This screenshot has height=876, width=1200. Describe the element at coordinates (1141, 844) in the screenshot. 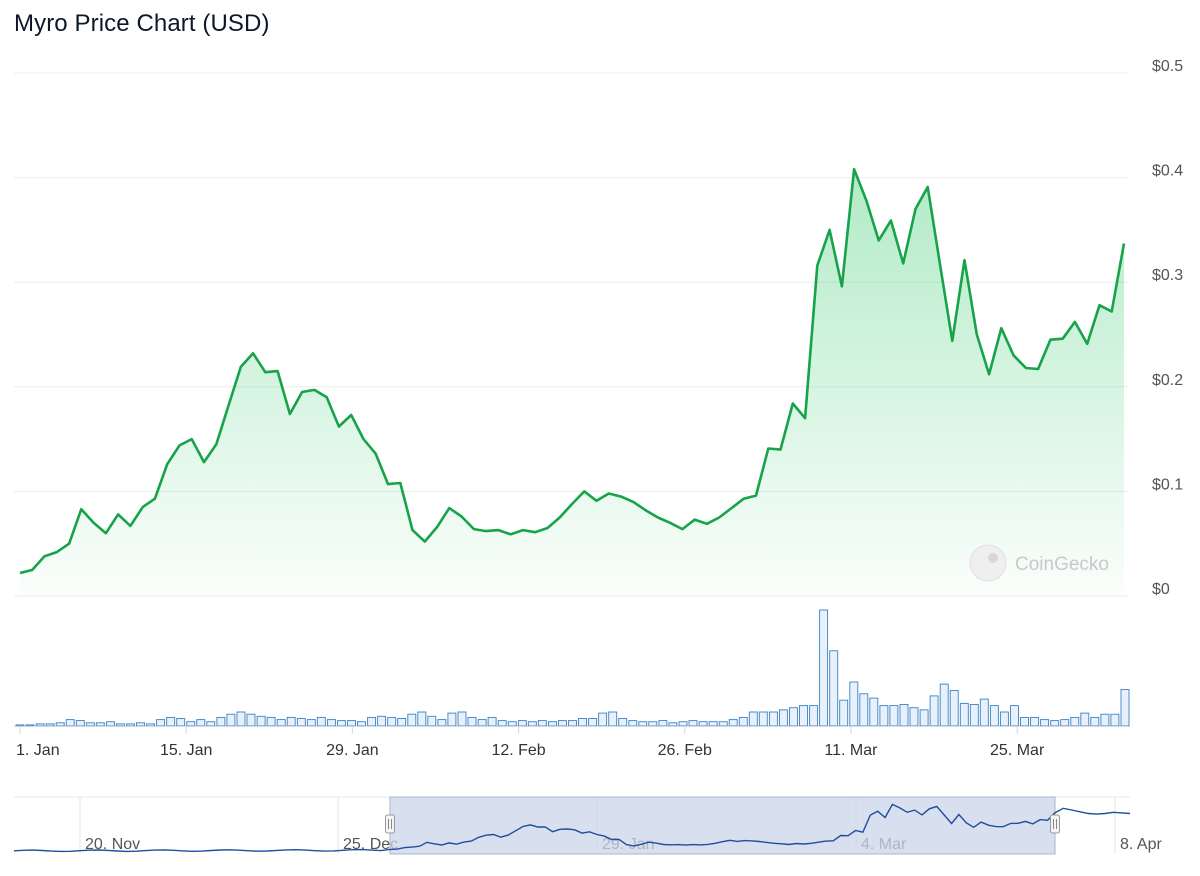

I see `navigator-tick-label: 8. Apr` at that location.